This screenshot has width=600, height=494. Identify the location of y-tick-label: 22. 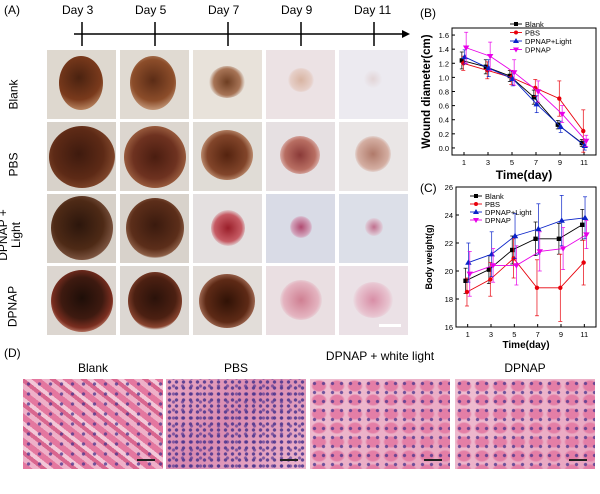
(449, 243).